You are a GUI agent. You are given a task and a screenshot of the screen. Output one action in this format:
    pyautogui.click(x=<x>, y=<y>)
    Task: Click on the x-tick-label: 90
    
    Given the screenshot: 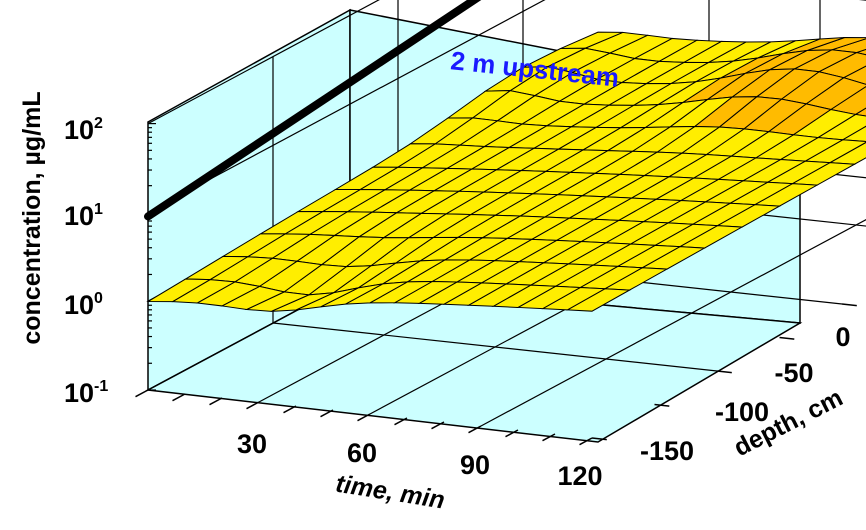 What is the action you would take?
    pyautogui.click(x=475, y=465)
    